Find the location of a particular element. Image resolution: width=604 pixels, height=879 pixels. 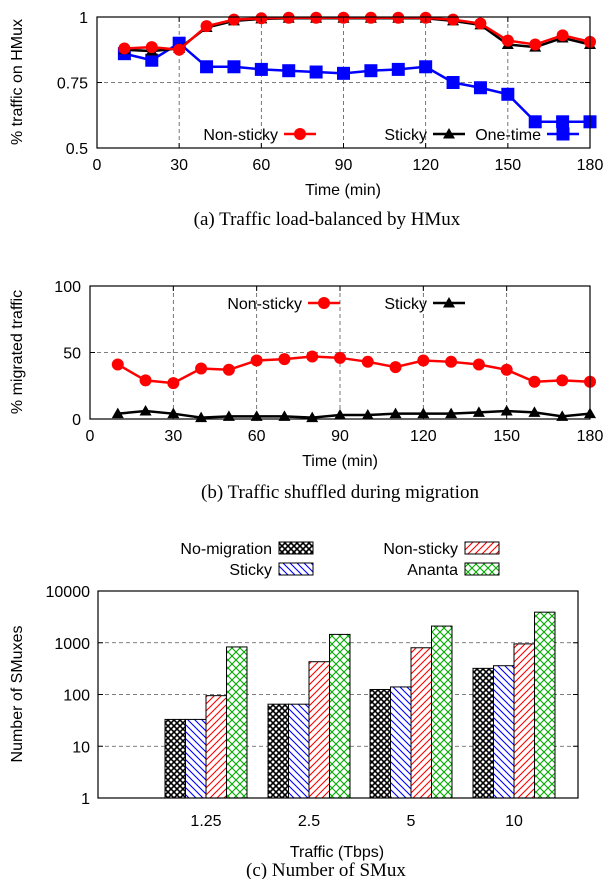

chart-c-xtick-label: 10 is located at coordinates (514, 821).